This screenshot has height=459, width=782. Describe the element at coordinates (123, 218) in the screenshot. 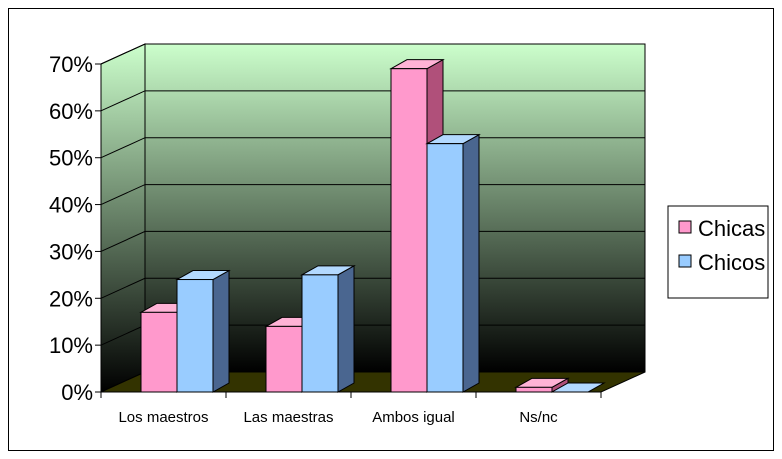

I see `side-wall` at that location.